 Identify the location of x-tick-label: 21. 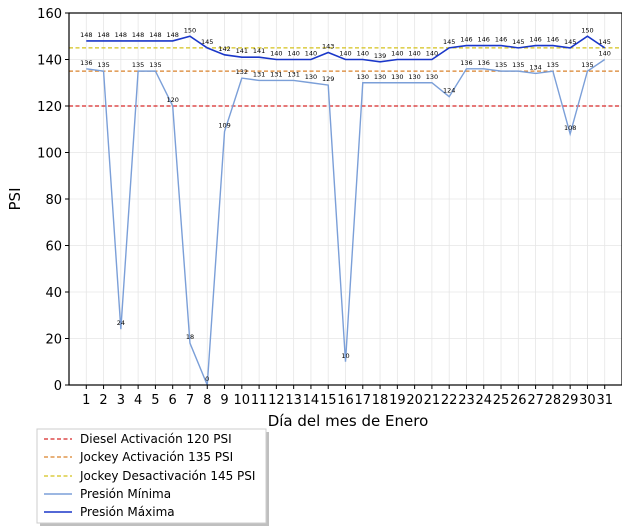
(432, 400).